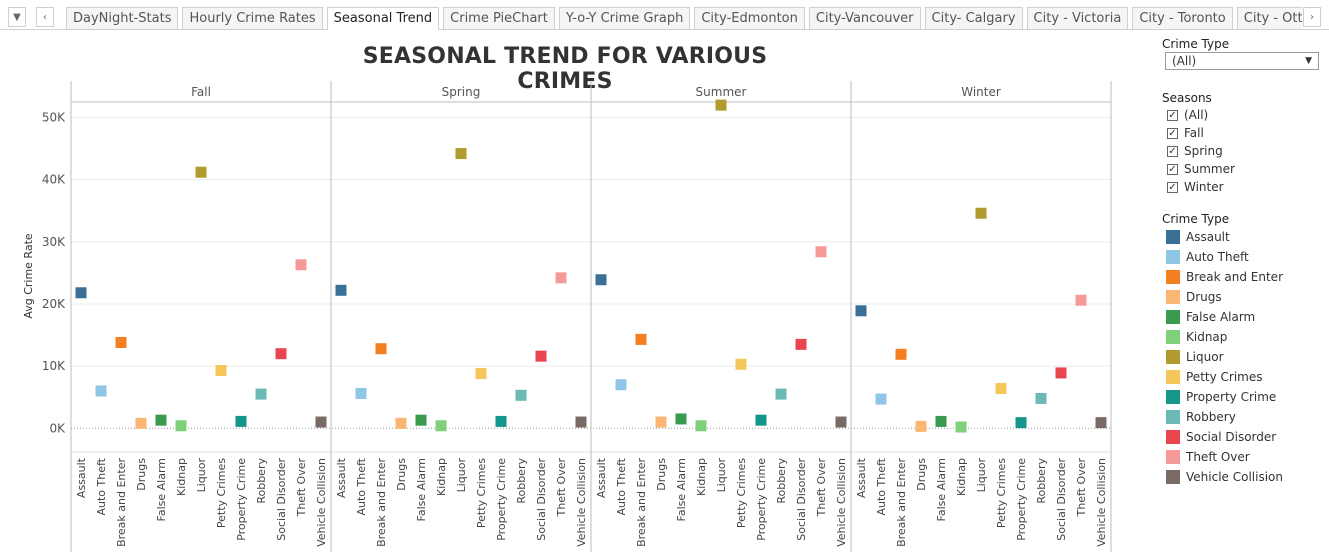  I want to click on tab-hourly-crime-rates: Hourly Crime Rates, so click(252, 18).